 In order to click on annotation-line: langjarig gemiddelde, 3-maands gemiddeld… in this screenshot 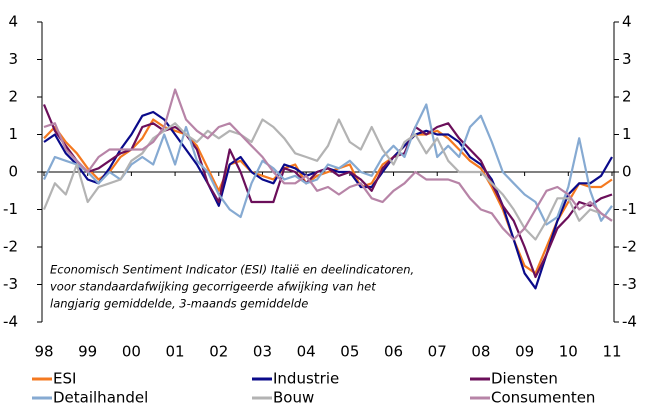, I will do `click(179, 304)`.